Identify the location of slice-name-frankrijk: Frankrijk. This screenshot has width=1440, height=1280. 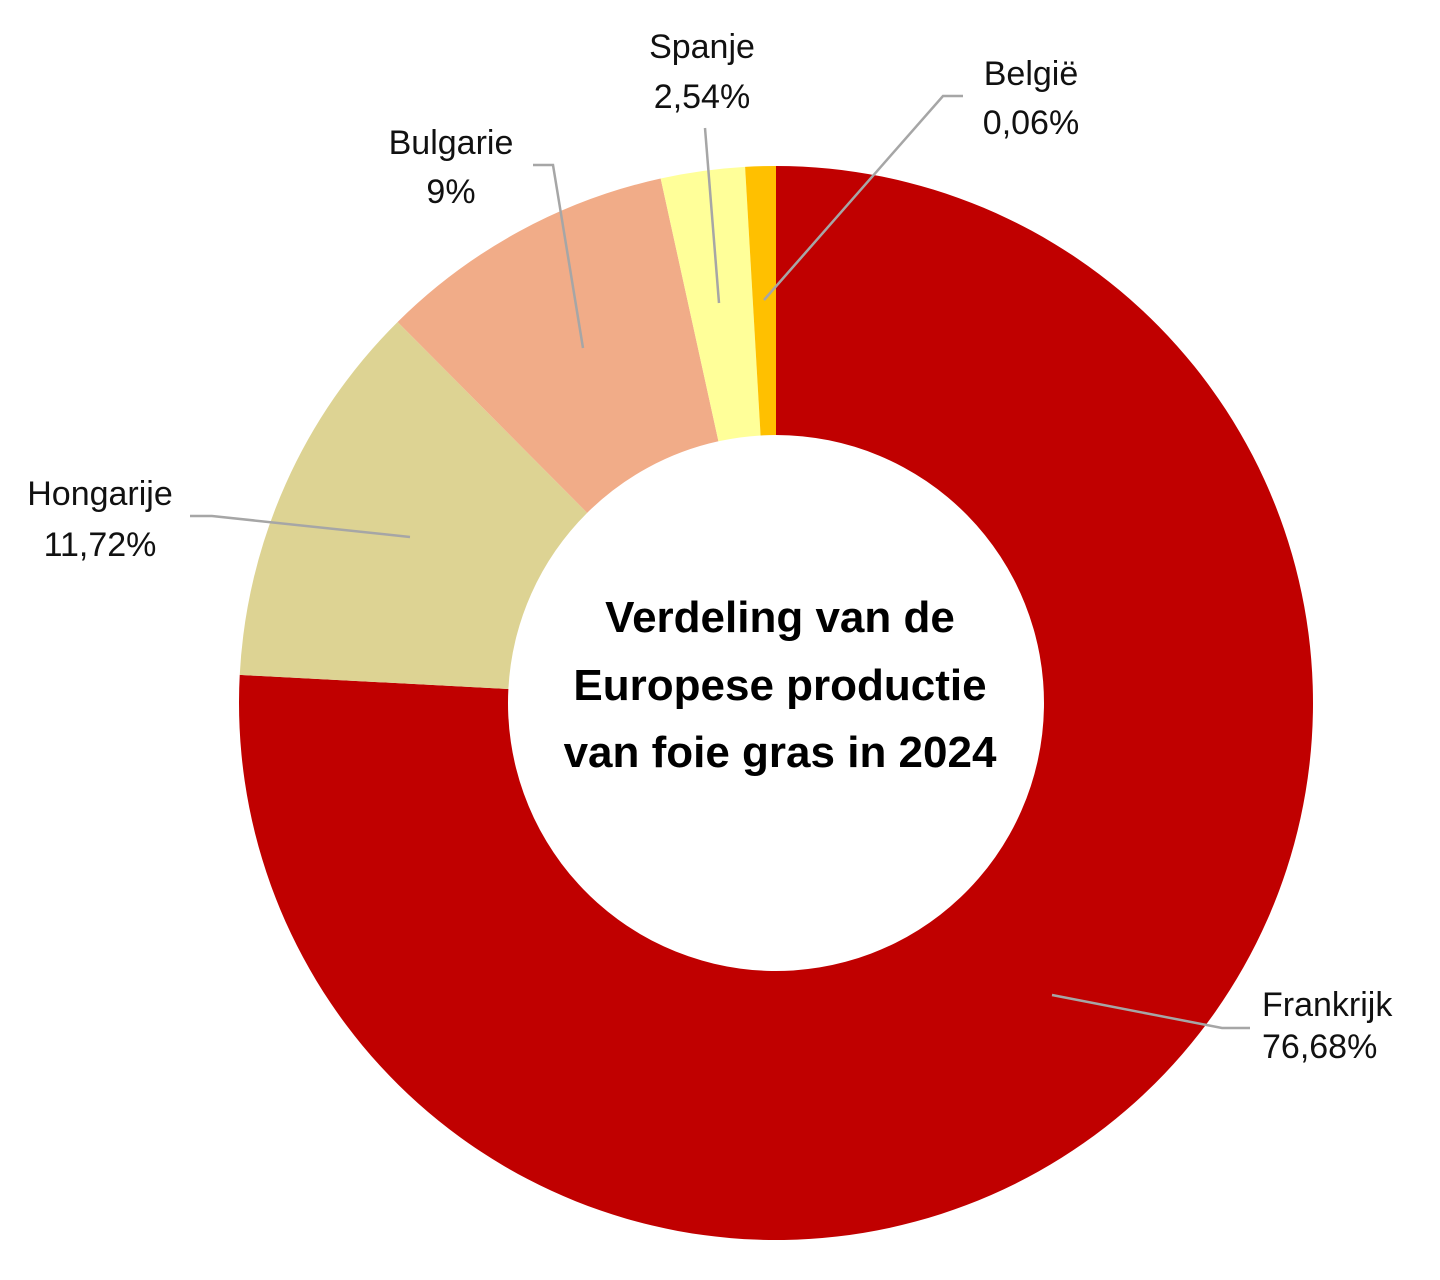
(1327, 1005).